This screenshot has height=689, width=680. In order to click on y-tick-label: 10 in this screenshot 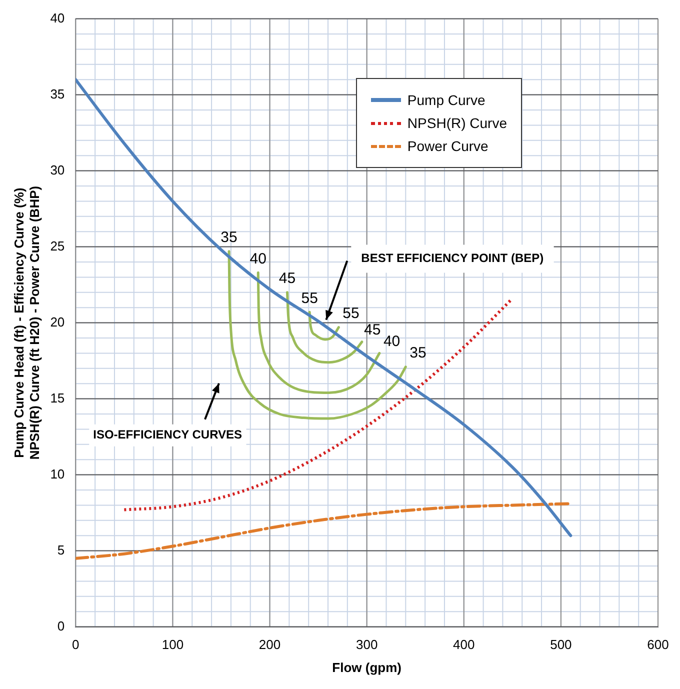, I will do `click(57, 474)`.